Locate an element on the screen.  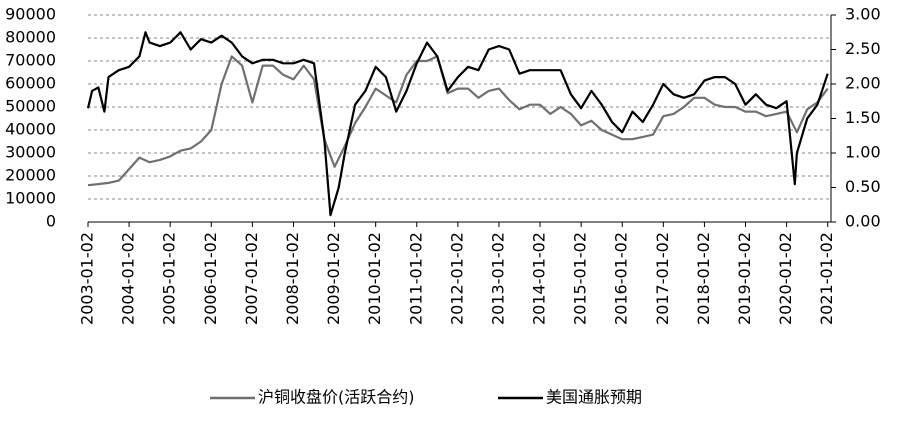
y-tick-label: 50000 is located at coordinates (30, 106).